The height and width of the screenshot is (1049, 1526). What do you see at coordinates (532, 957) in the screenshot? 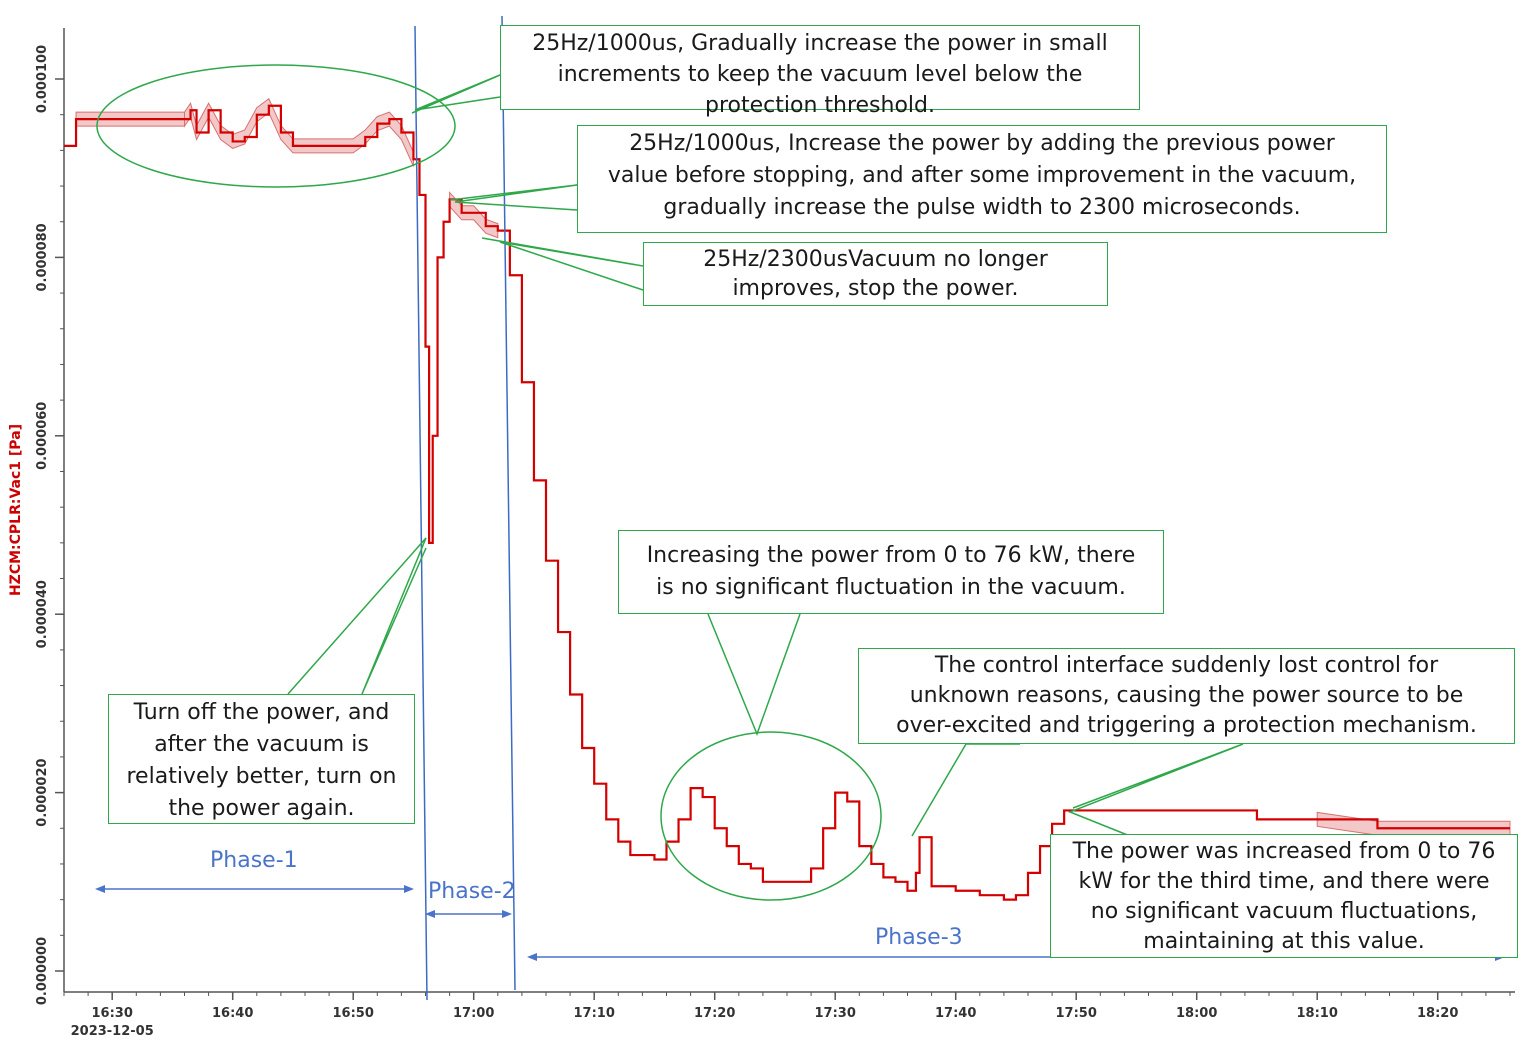
I see `phase-3-arrow-head-left` at bounding box center [532, 957].